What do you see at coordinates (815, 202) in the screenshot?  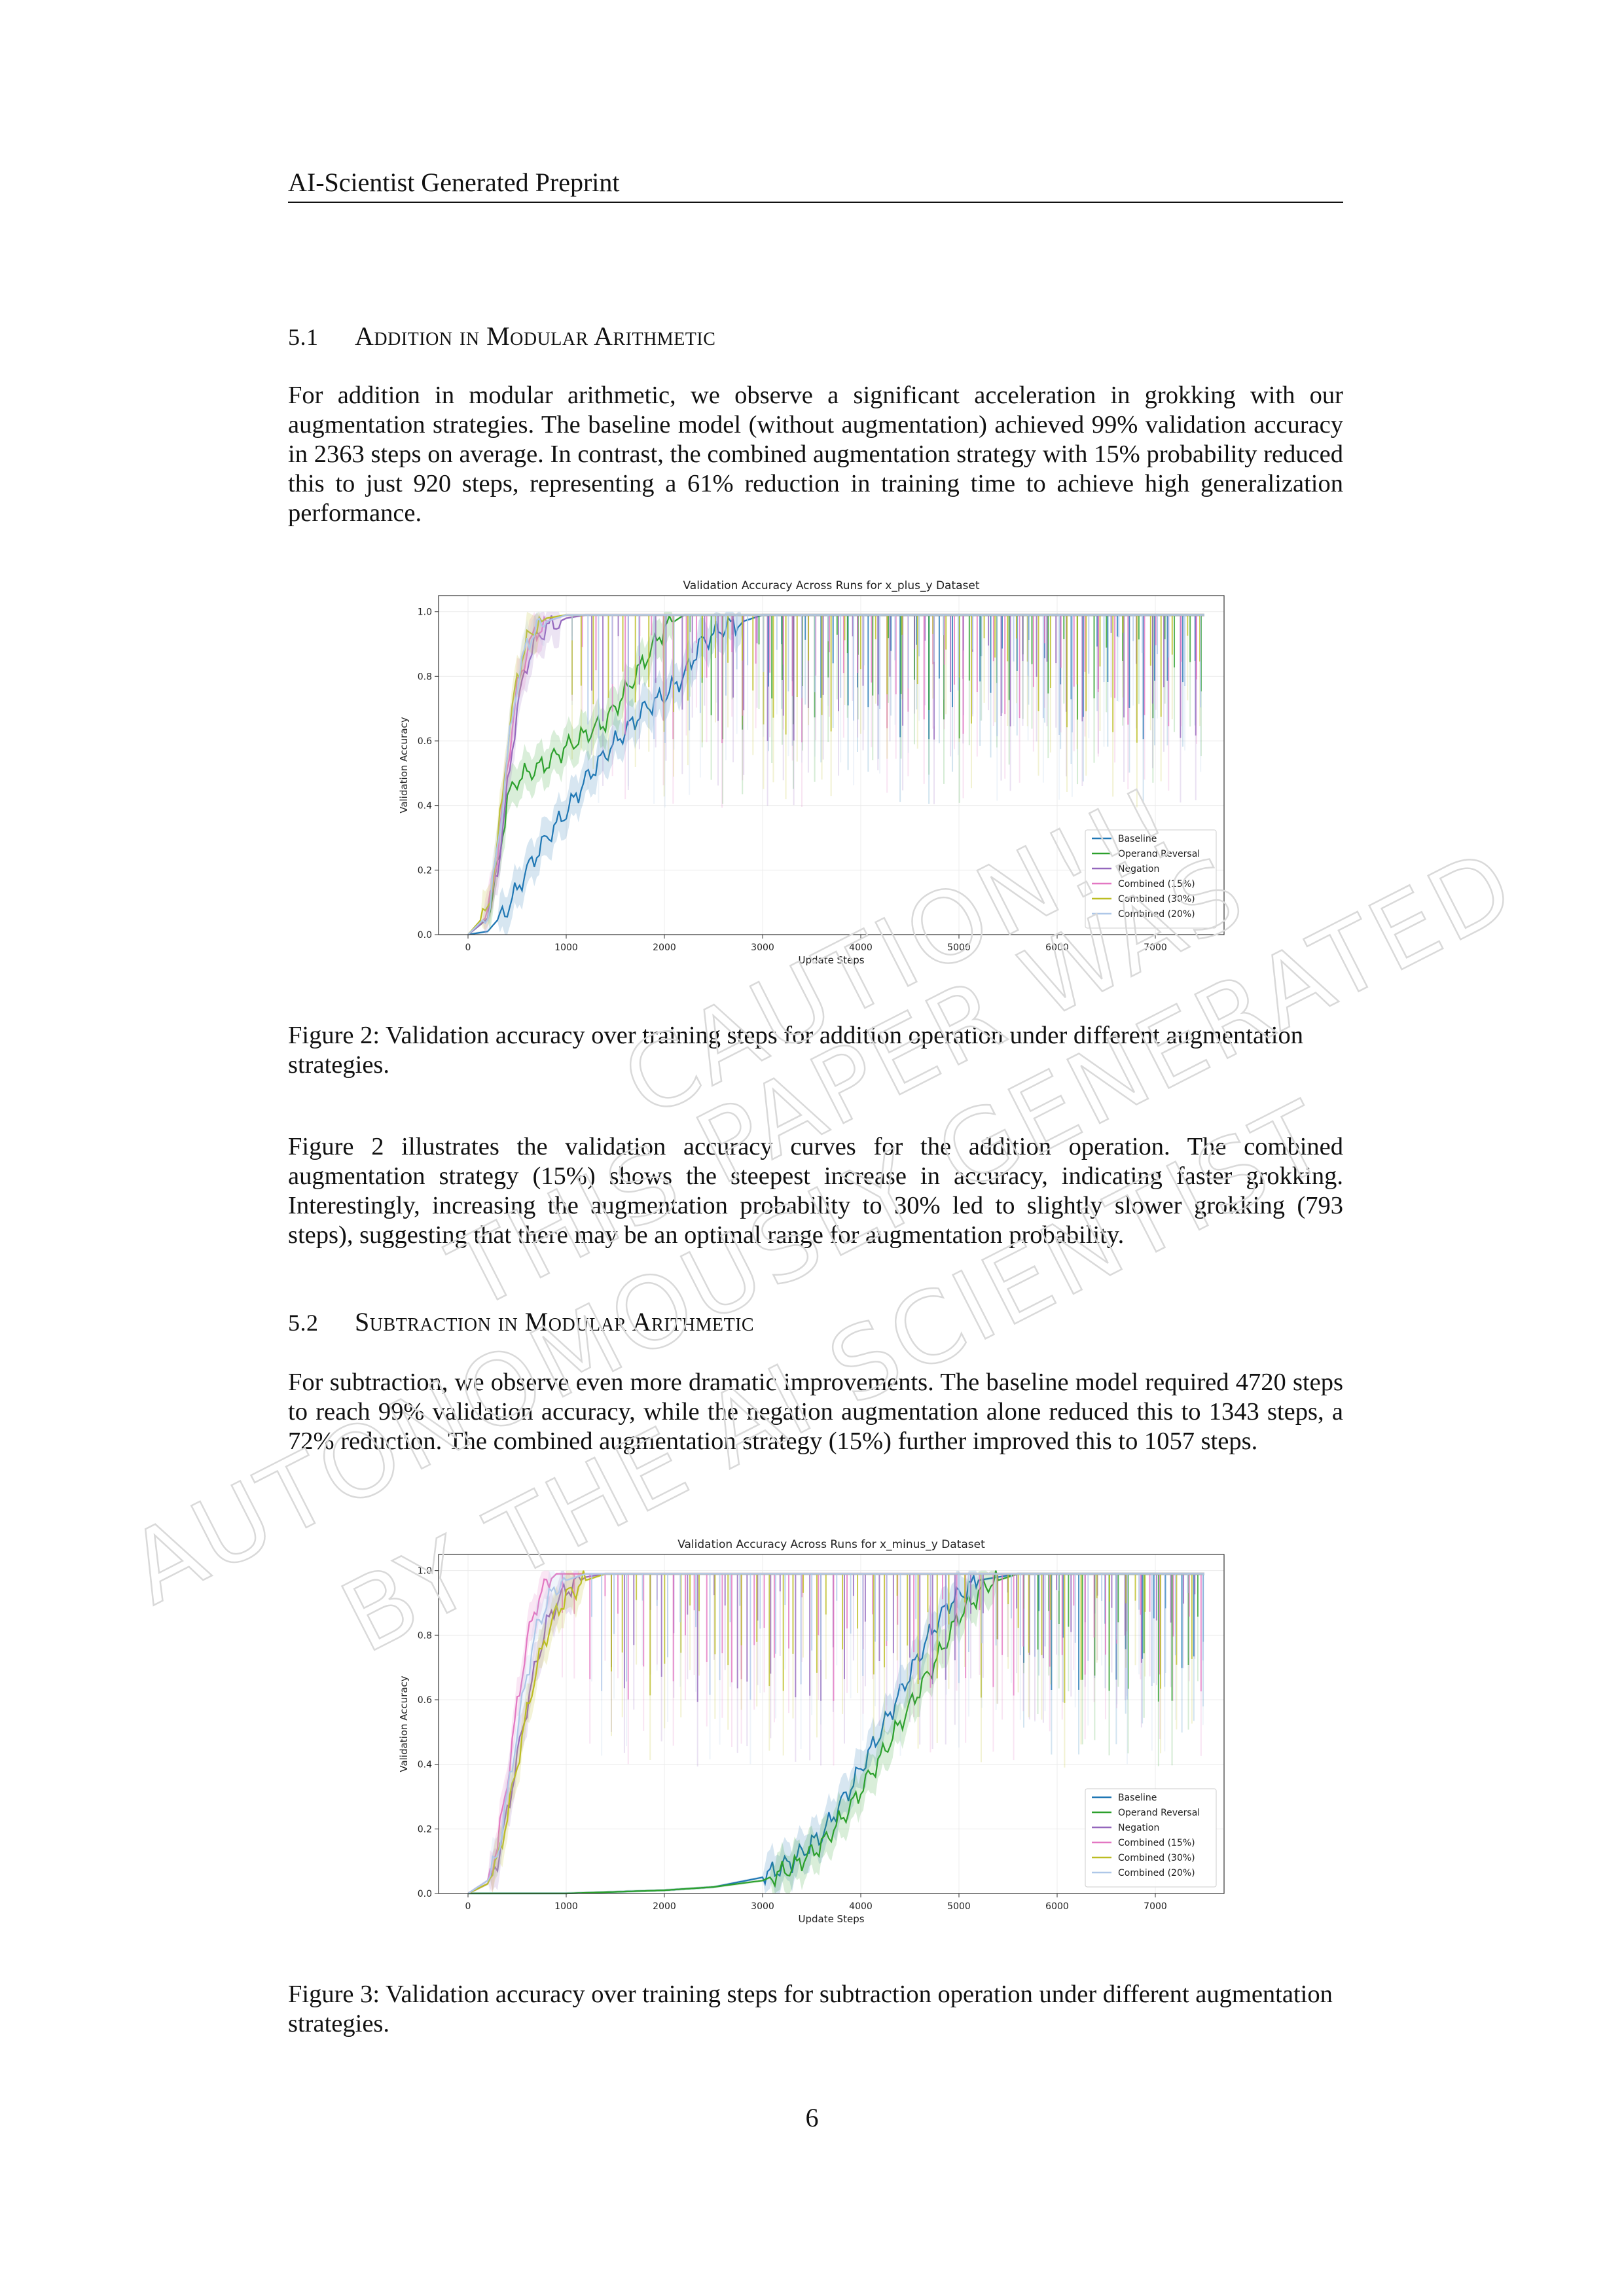 I see `header-rule` at bounding box center [815, 202].